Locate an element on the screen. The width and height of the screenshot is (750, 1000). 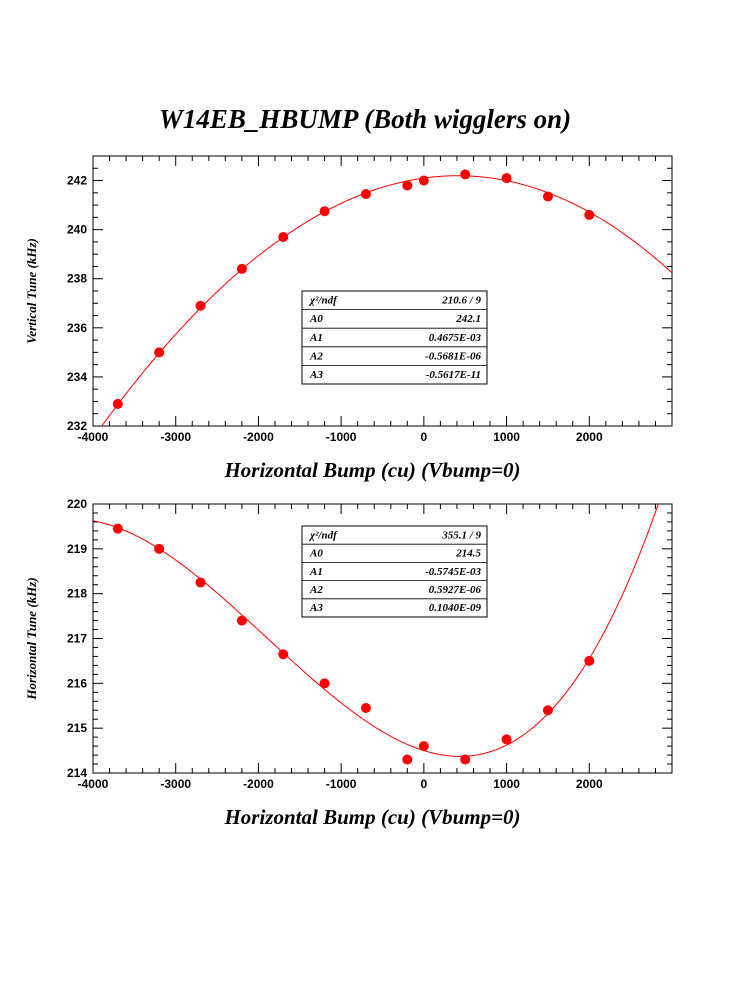
panel2-stats-value: 0.5927E-06 is located at coordinates (455, 590).